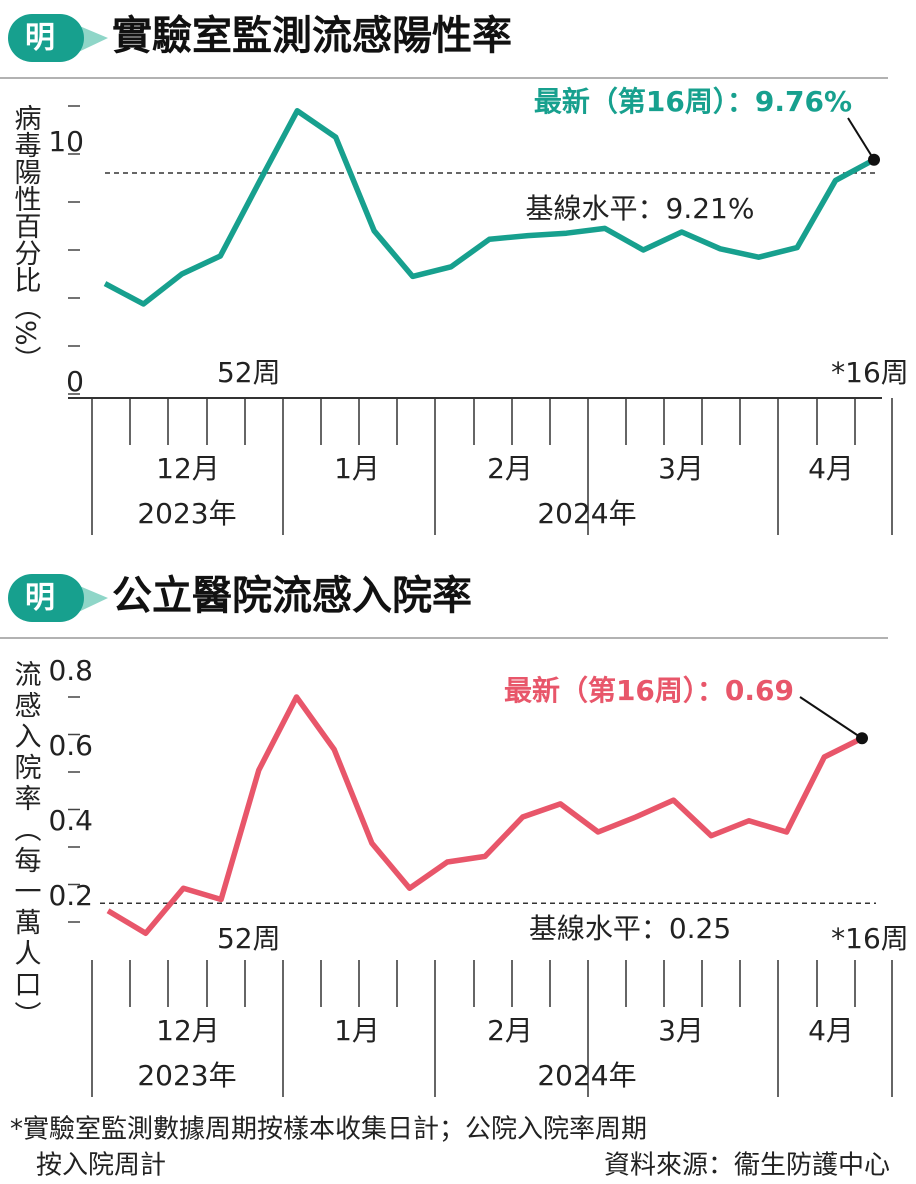 The image size is (916, 1184). What do you see at coordinates (66, 141) in the screenshot?
I see `y-tick-label: 10` at bounding box center [66, 141].